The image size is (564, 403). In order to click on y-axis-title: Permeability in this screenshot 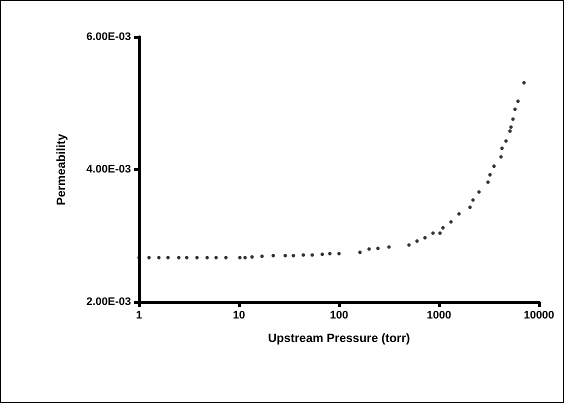, I will do `click(61, 169)`.